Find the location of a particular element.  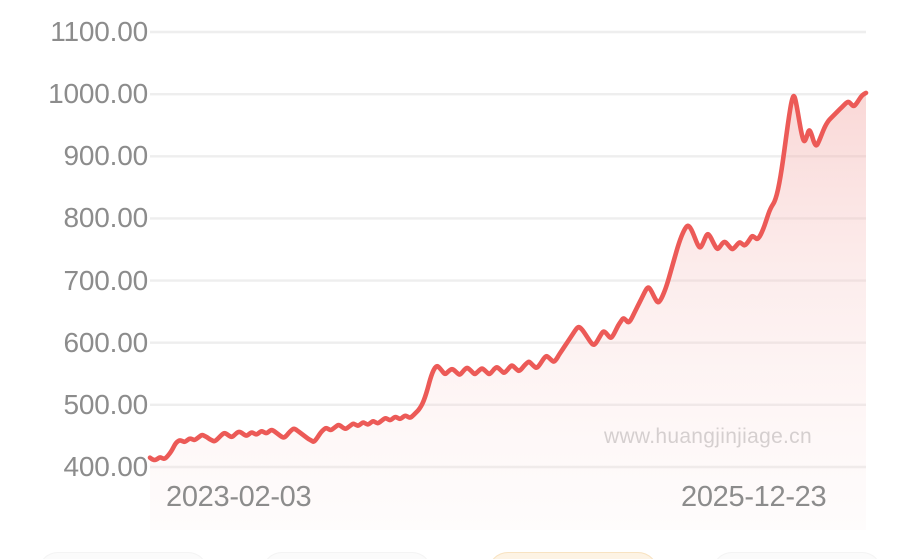

y-tick-label-700: 700.00 is located at coordinates (106, 280).